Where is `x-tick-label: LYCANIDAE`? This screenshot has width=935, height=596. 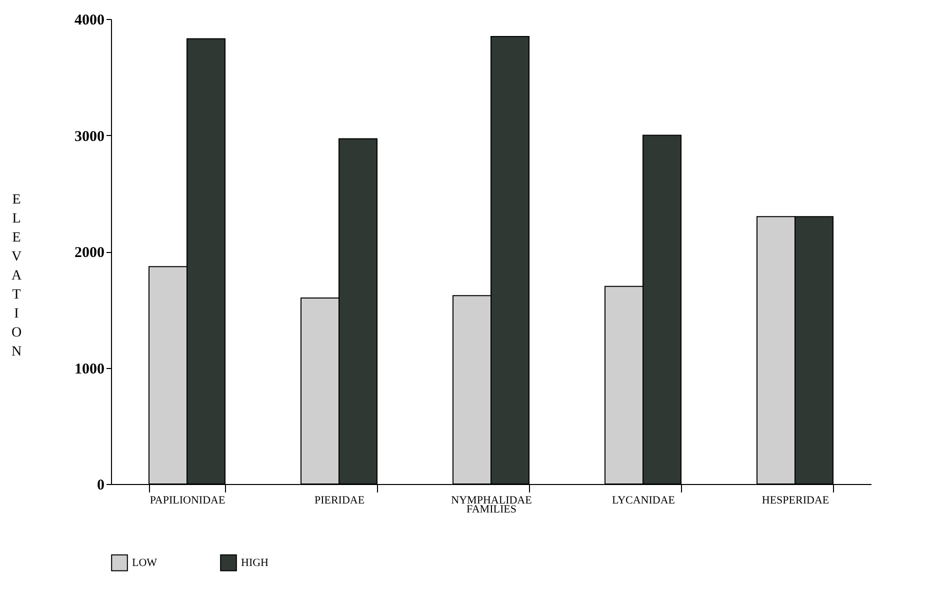
x-tick-label: LYCANIDAE is located at coordinates (644, 500).